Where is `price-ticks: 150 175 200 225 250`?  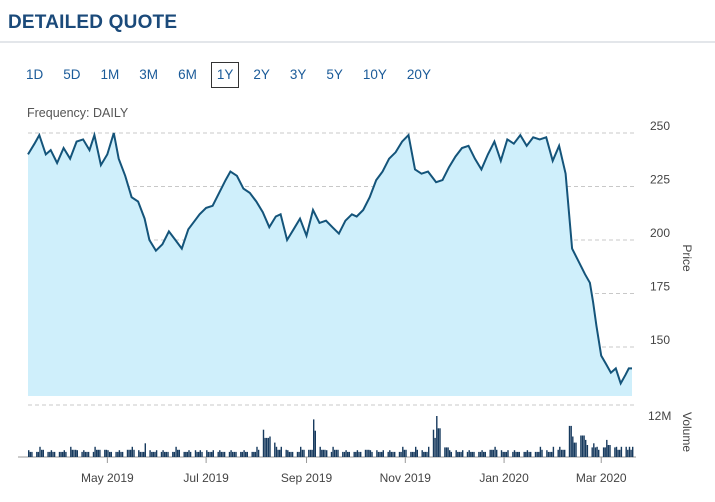
price-ticks: 150 175 200 225 250 is located at coordinates (660, 233).